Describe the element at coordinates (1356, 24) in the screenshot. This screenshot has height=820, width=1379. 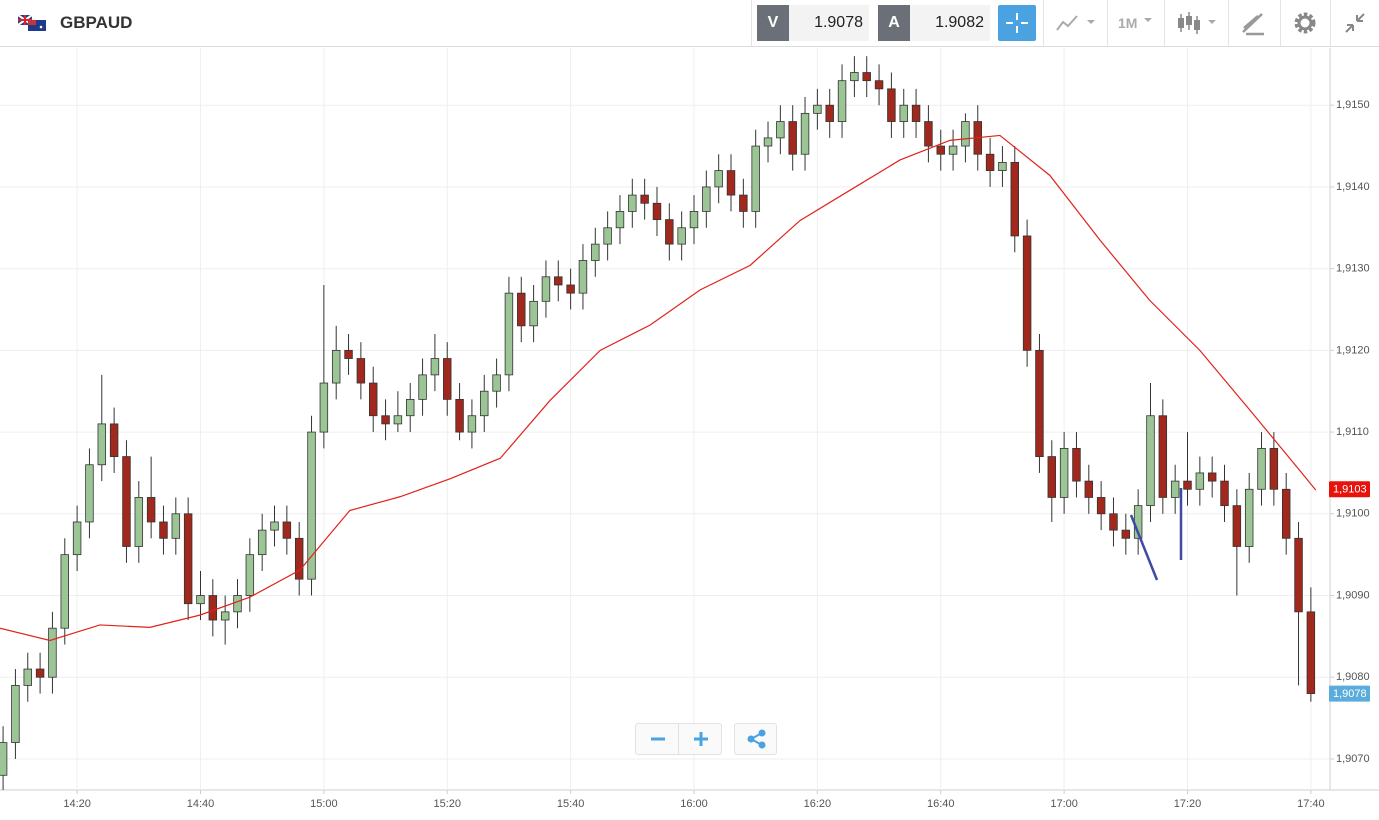
I see `collapse-button` at that location.